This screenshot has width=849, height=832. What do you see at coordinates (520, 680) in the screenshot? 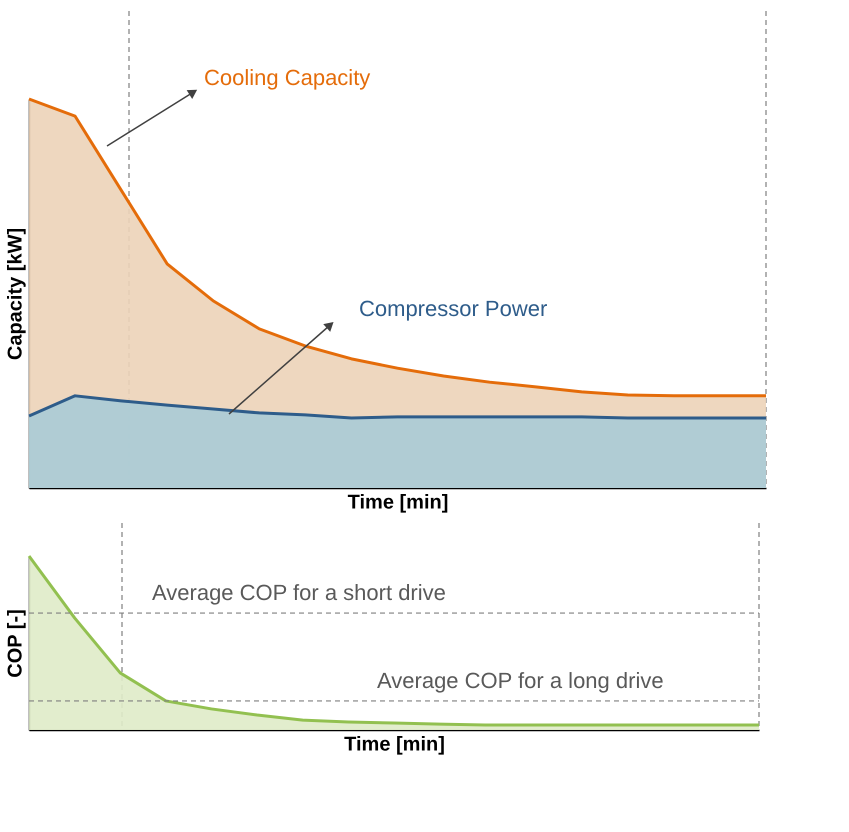
I see `ref-line-label: Average COP for a long drive` at bounding box center [520, 680].